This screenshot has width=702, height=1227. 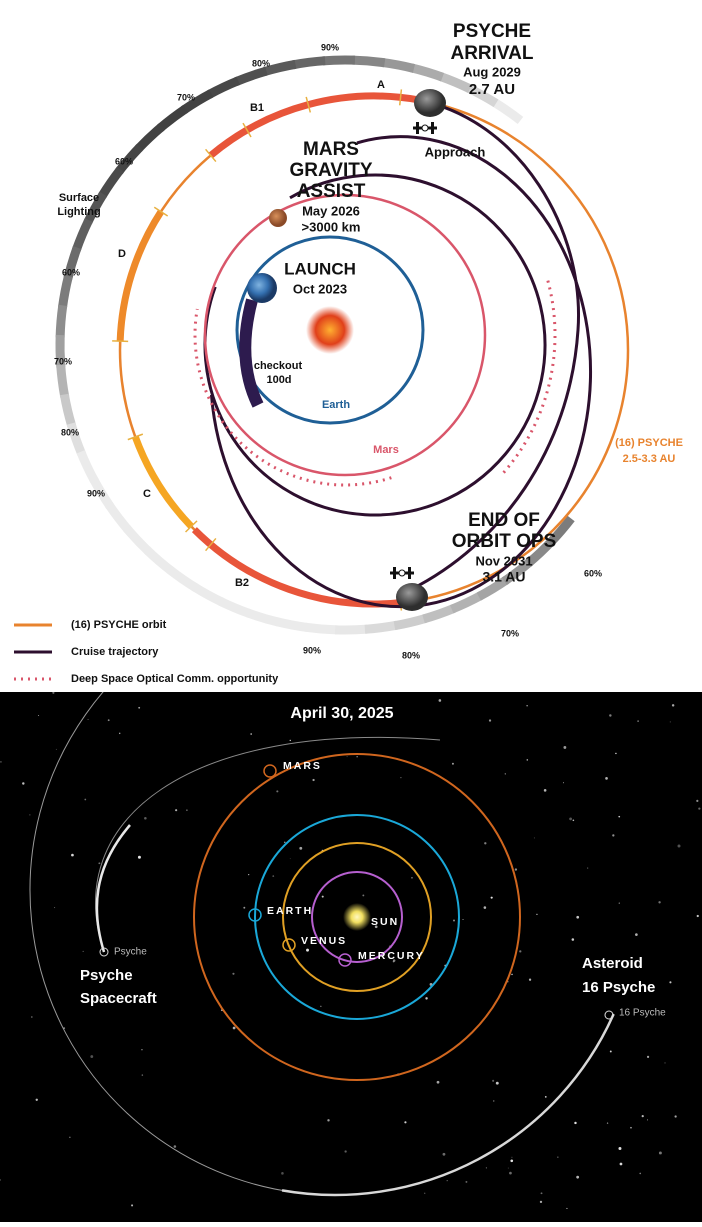 What do you see at coordinates (186, 97) in the screenshot?
I see `lighting-label: 70%` at bounding box center [186, 97].